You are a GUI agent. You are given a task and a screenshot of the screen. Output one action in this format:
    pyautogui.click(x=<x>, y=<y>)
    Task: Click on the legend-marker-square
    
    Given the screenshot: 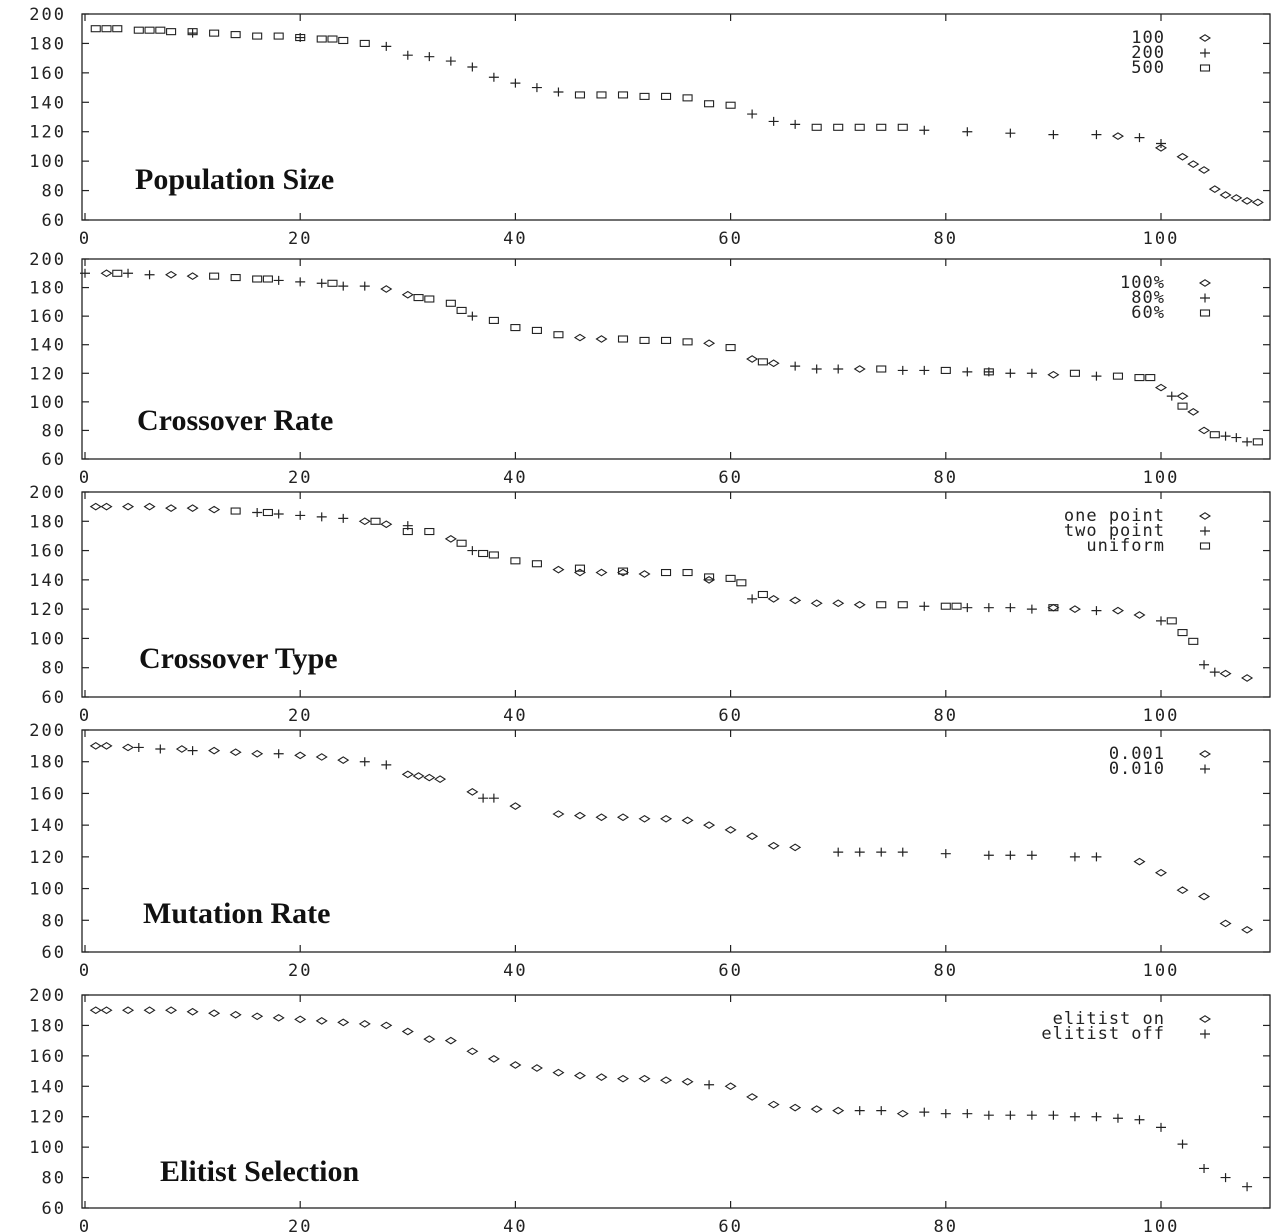 What is the action you would take?
    pyautogui.click(x=1205, y=313)
    